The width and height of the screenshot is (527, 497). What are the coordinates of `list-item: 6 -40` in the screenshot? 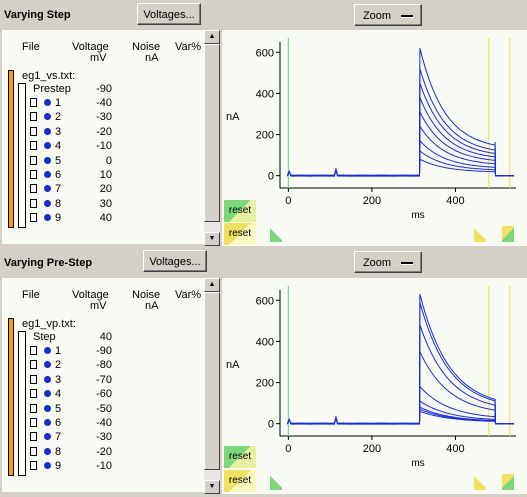 It's located at (102, 423).